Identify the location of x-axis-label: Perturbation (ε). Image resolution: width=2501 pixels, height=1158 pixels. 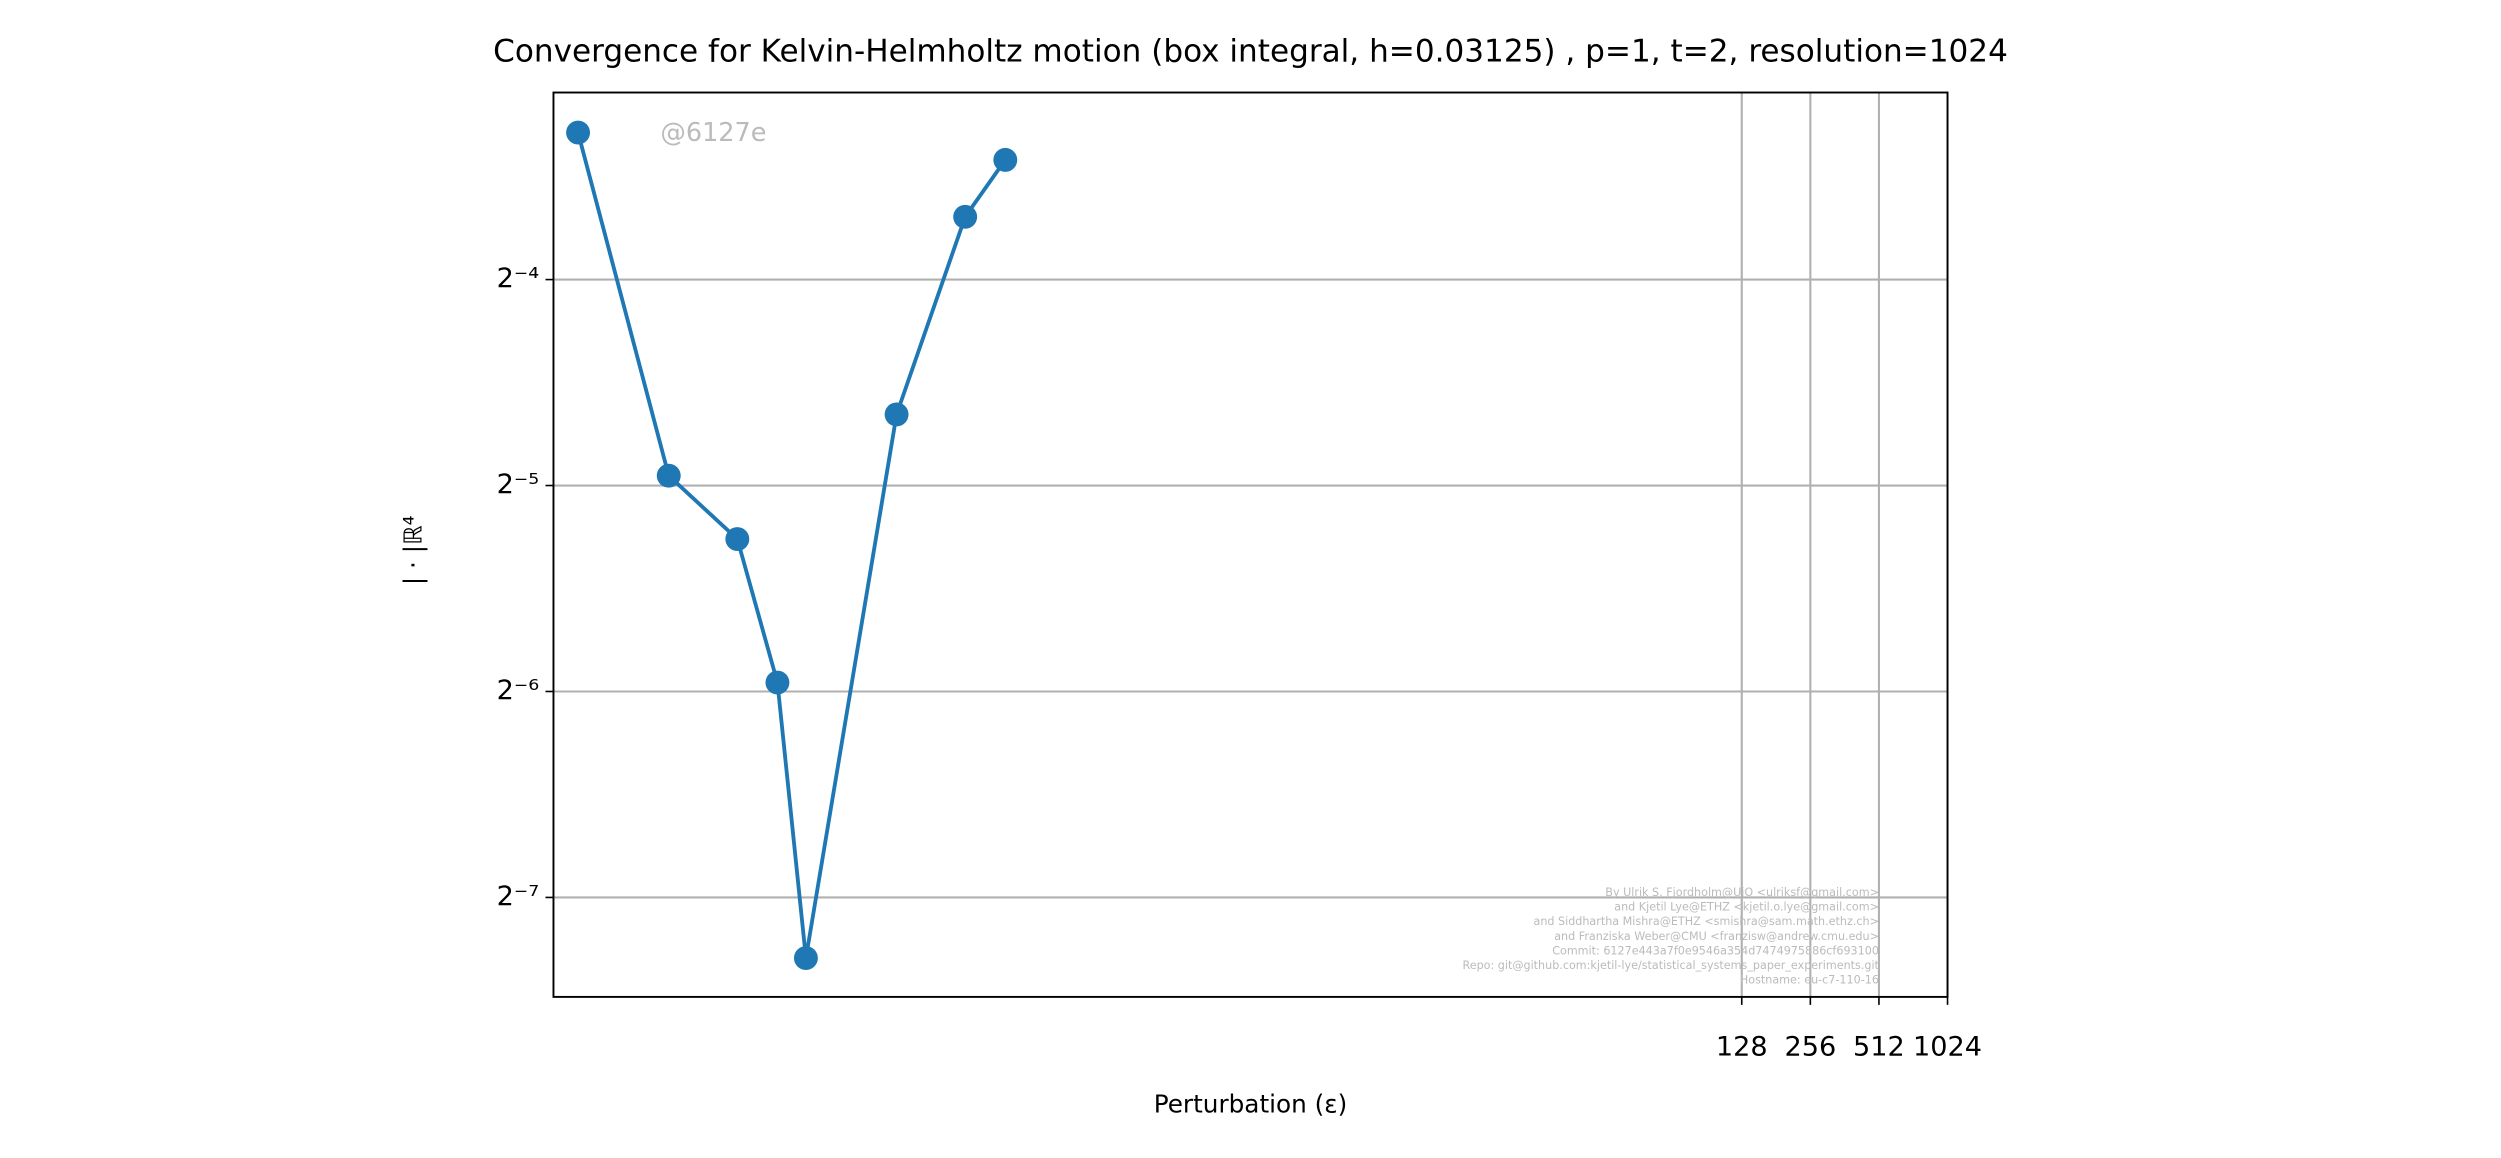
(1251, 1103).